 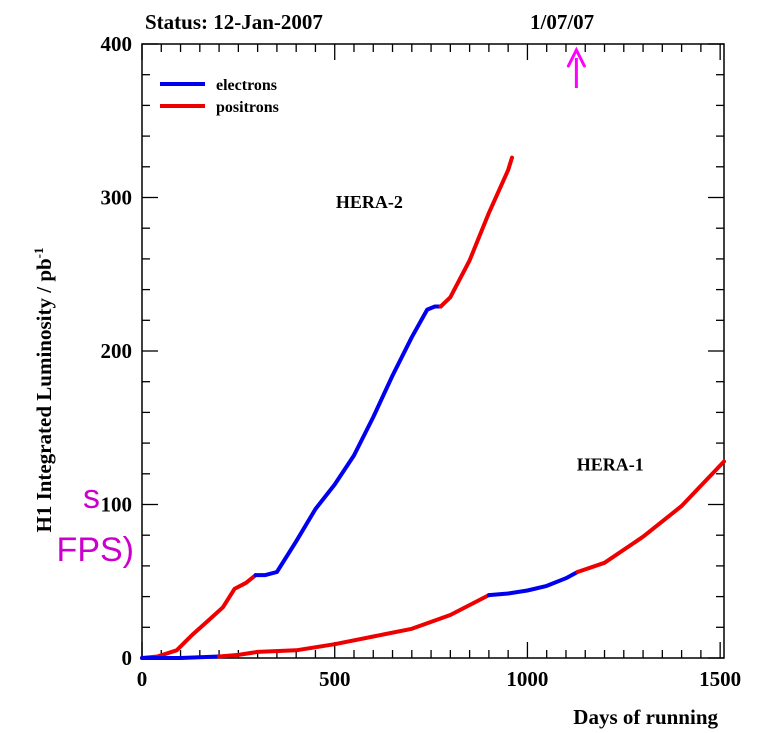 I want to click on legend: electrons positrons, so click(x=219, y=96).